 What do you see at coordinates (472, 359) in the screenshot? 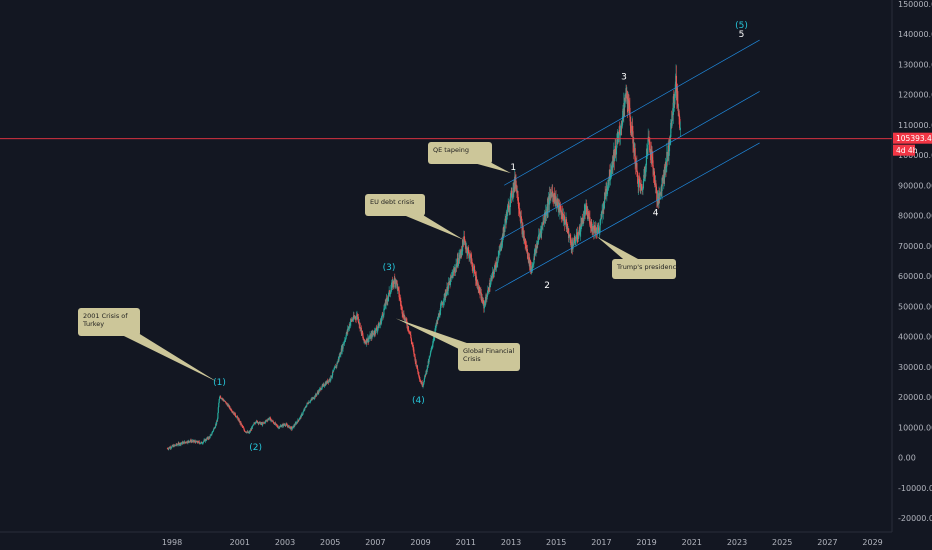
I see `callout-text: Crisis` at bounding box center [472, 359].